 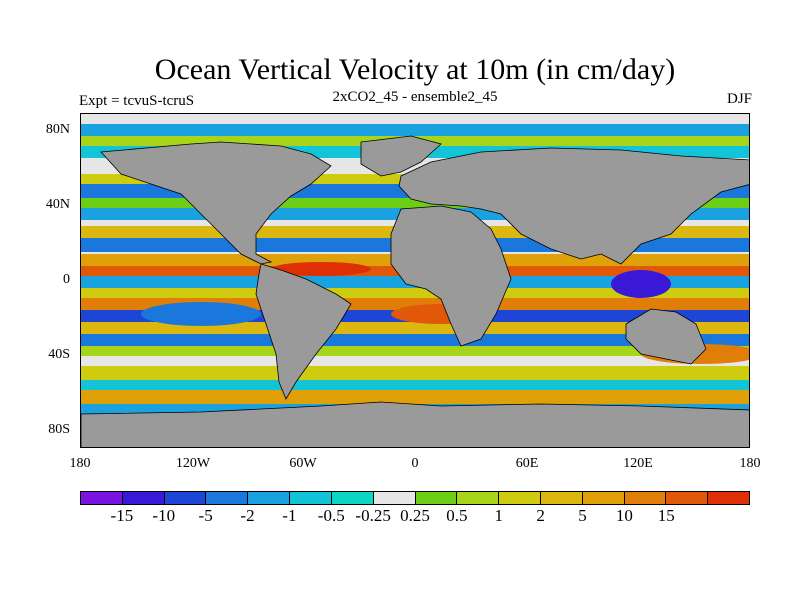 I want to click on colorbar-label: 15, so click(x=666, y=515).